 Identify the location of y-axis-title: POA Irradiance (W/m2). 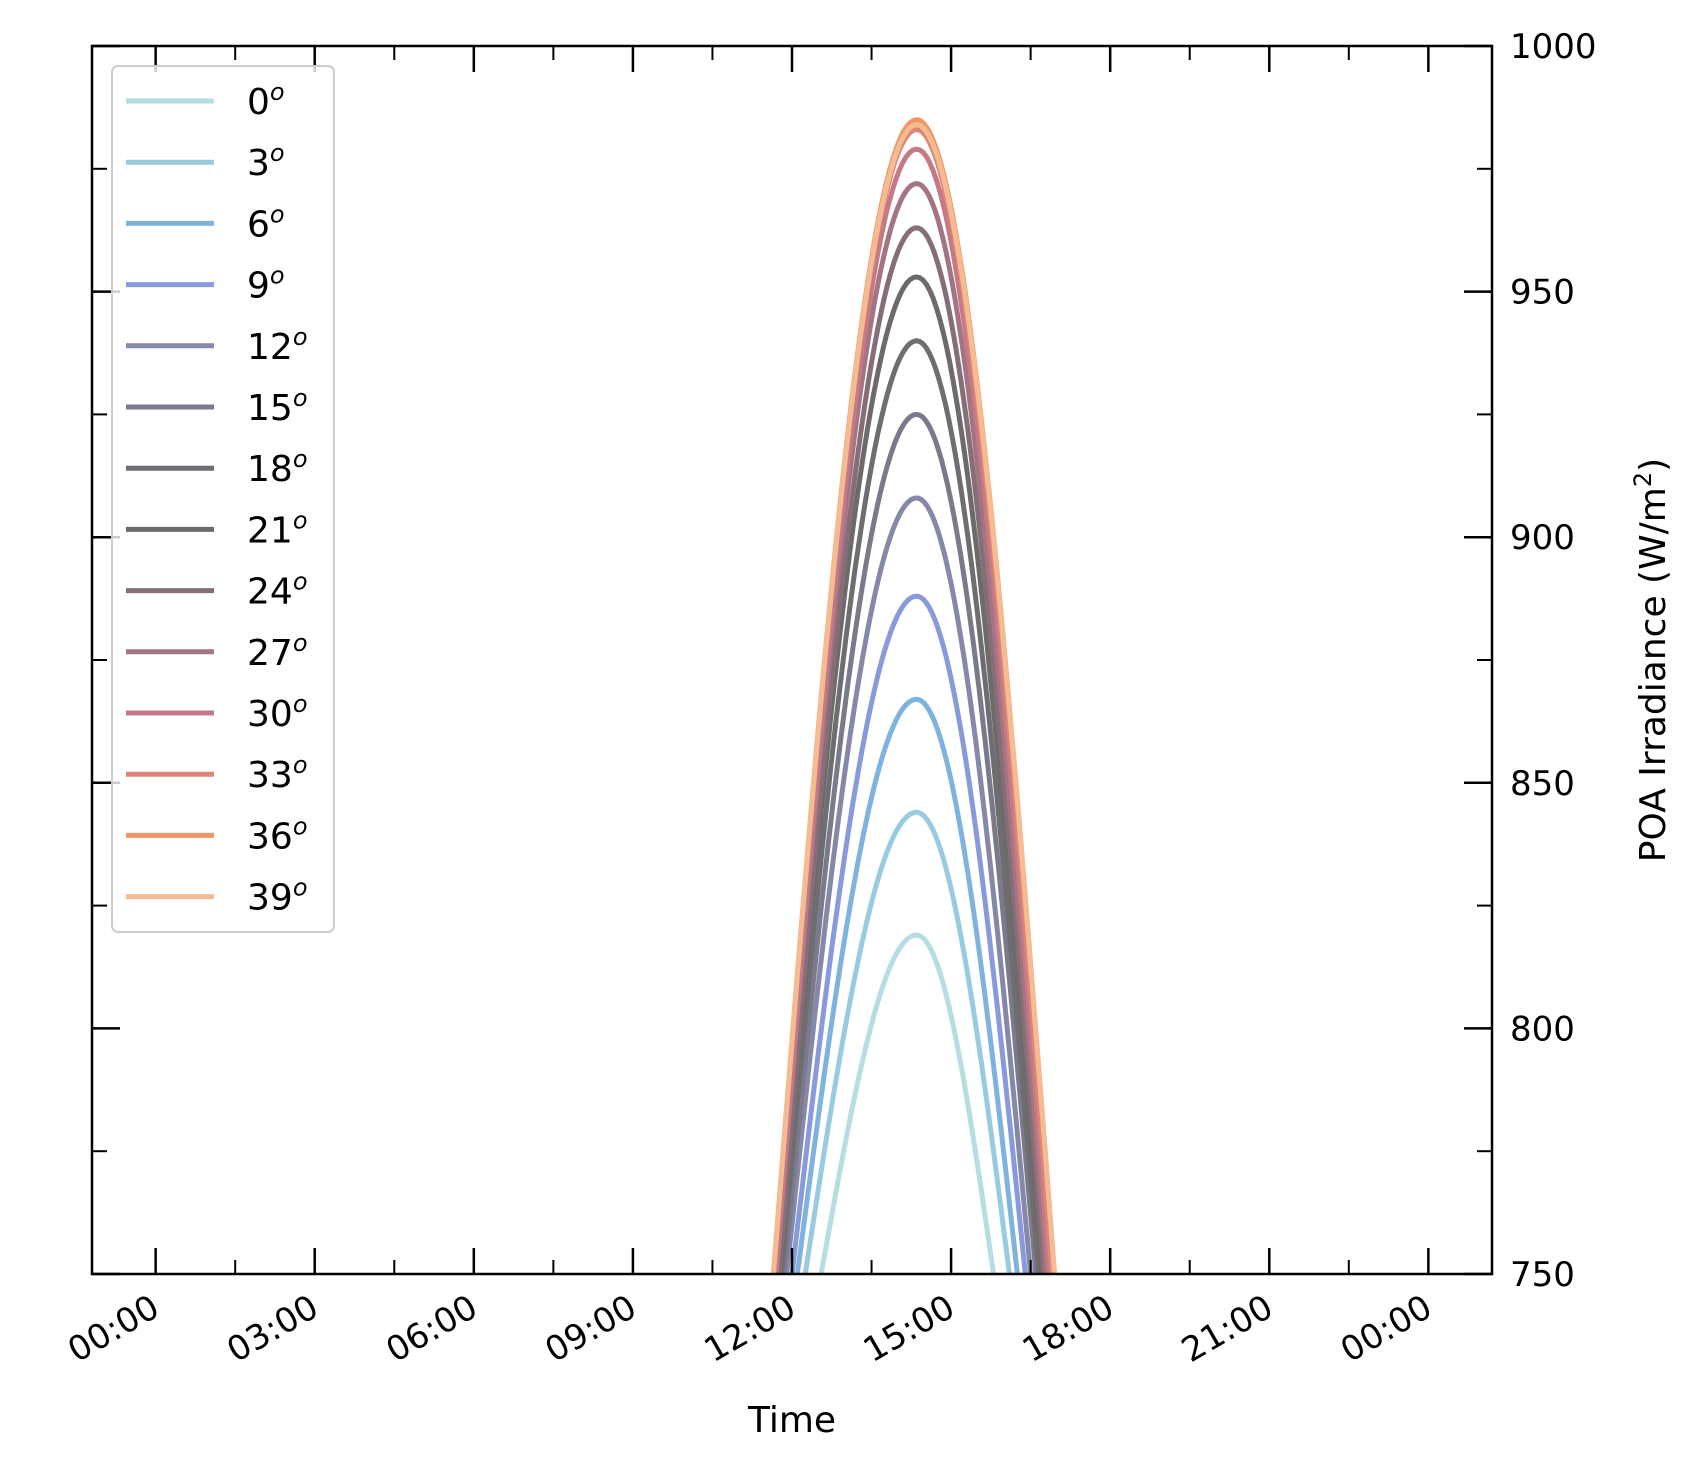
(1651, 660).